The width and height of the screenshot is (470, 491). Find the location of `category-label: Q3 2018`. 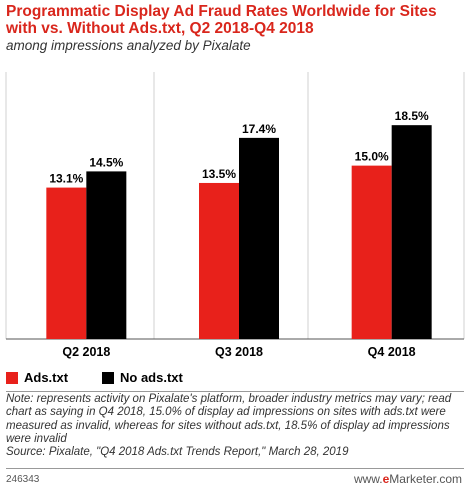

category-label: Q3 2018 is located at coordinates (239, 352).